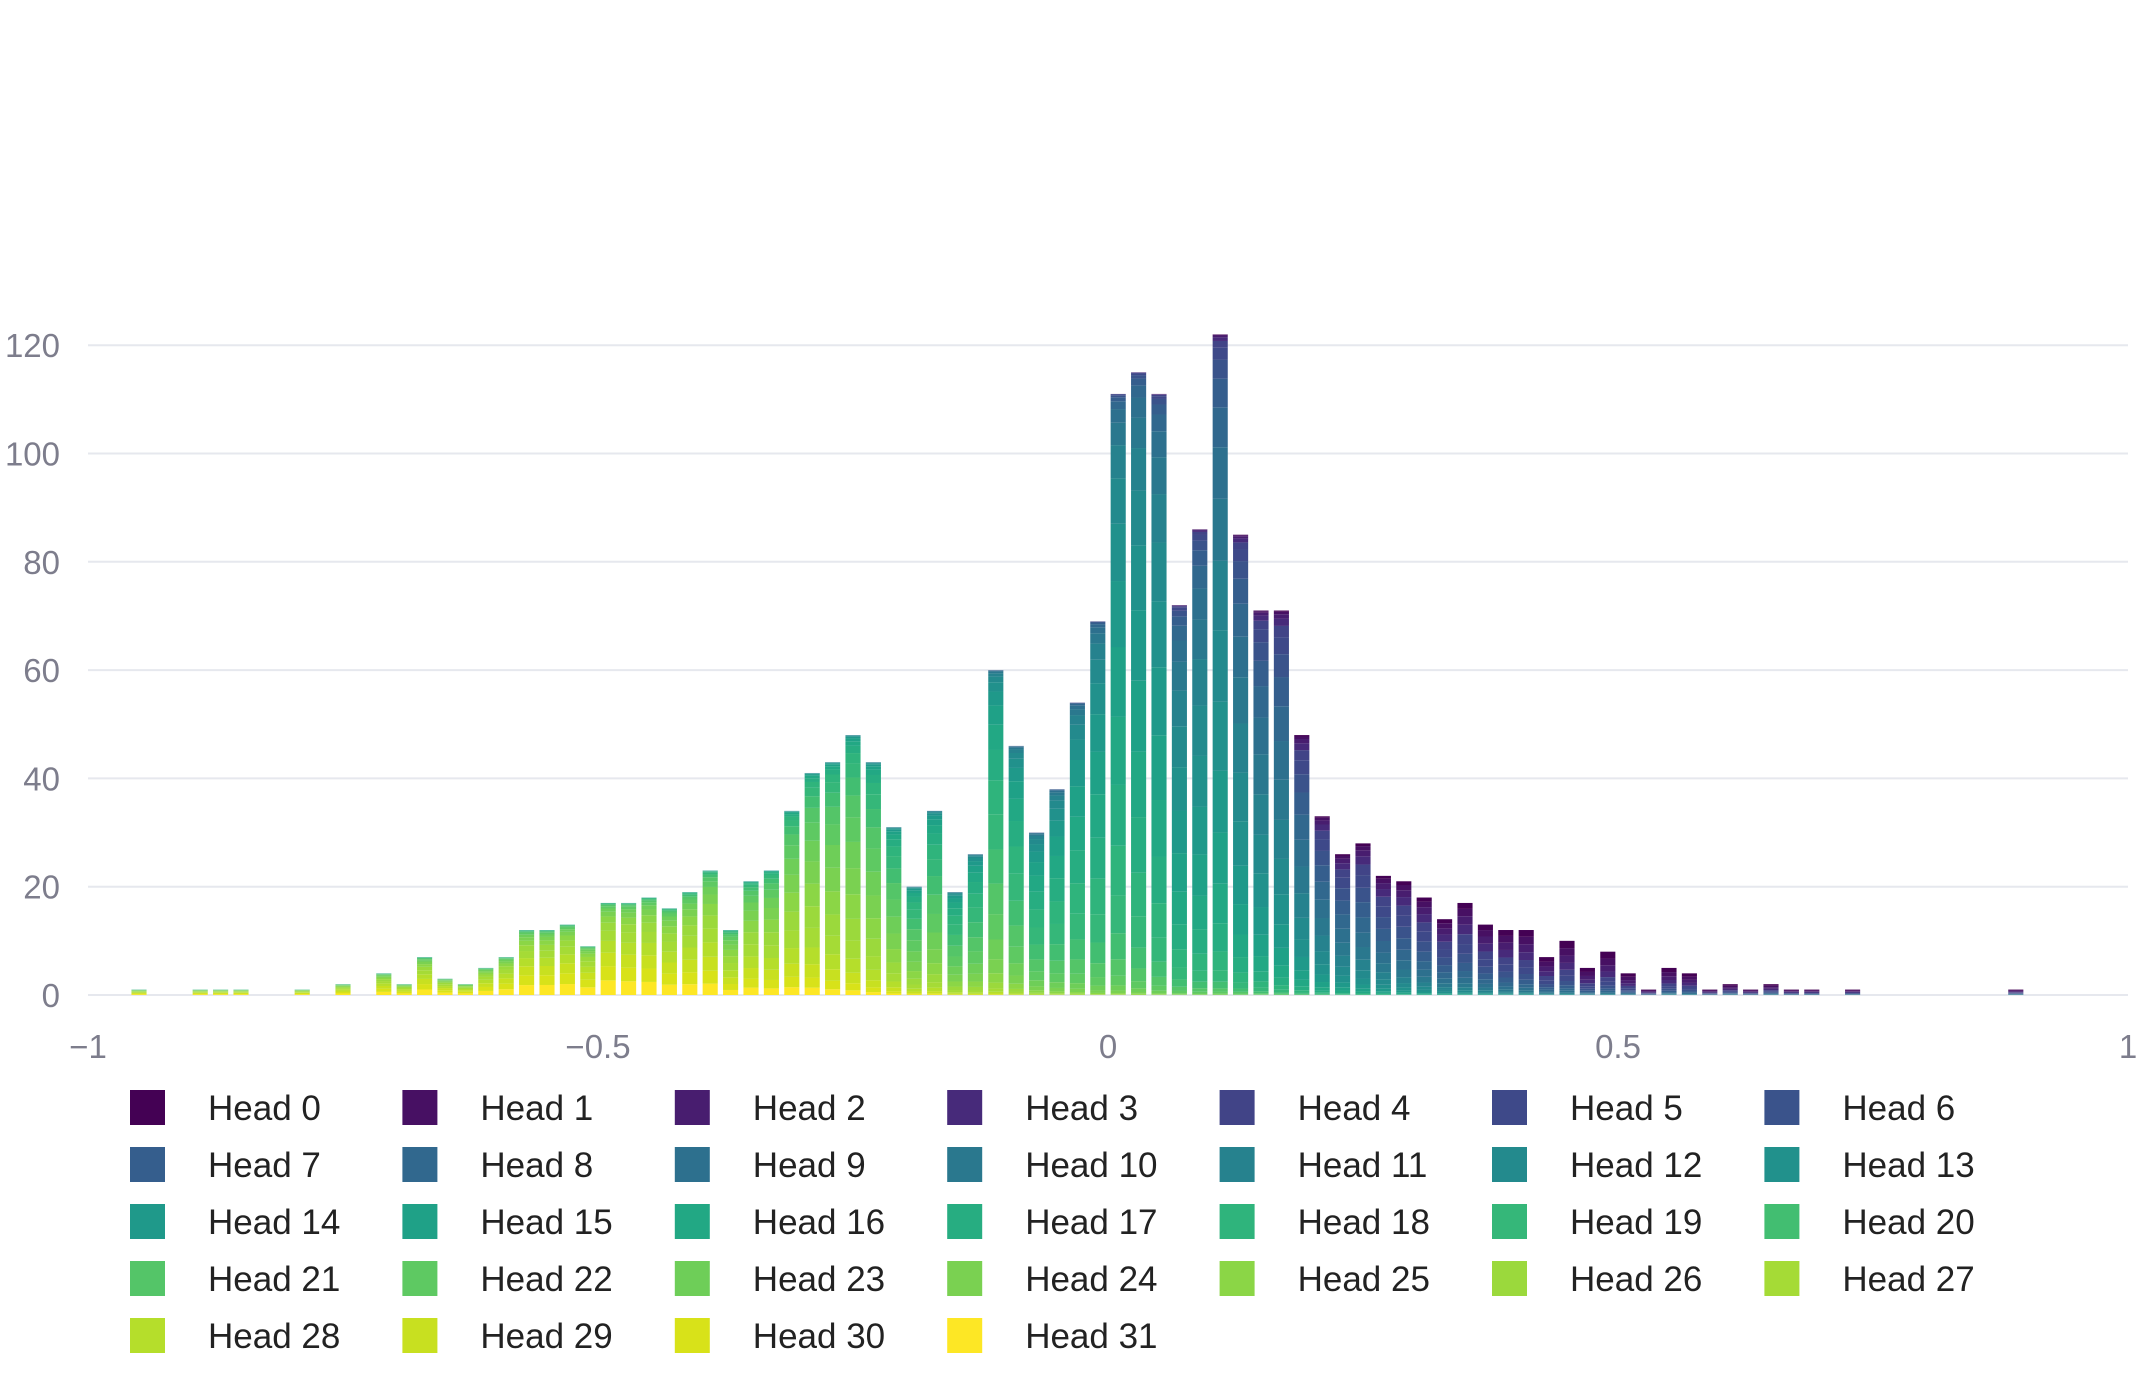 The height and width of the screenshot is (1380, 2142). Describe the element at coordinates (225, 1165) in the screenshot. I see `legend-item: Head 7` at that location.